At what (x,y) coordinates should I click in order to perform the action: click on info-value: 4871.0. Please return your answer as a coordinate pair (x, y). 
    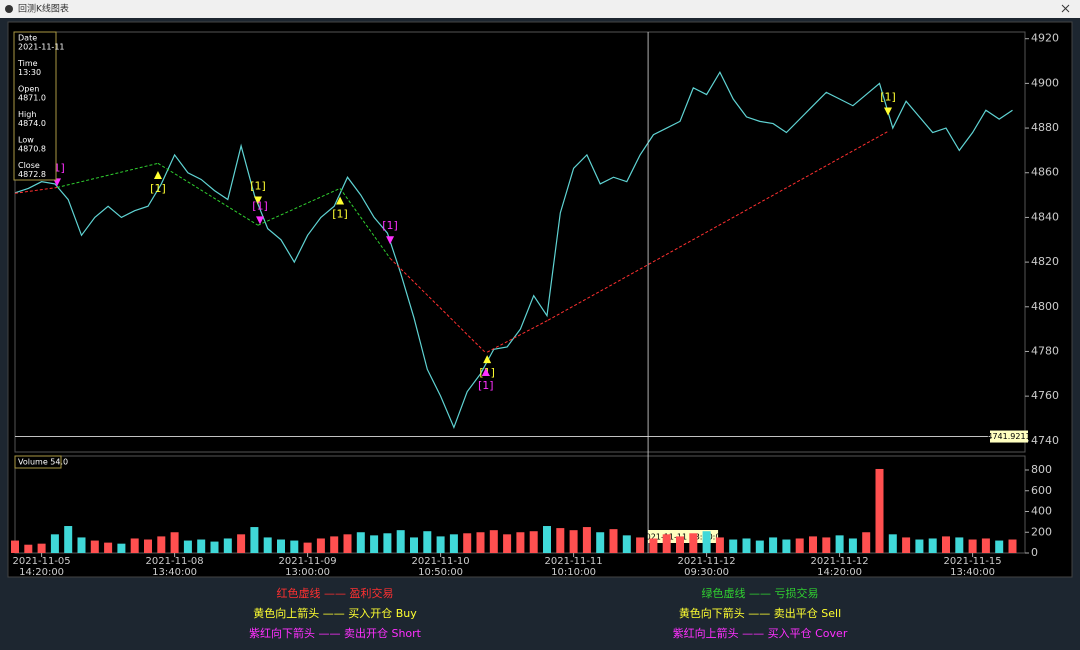
    Looking at the image, I should click on (32, 98).